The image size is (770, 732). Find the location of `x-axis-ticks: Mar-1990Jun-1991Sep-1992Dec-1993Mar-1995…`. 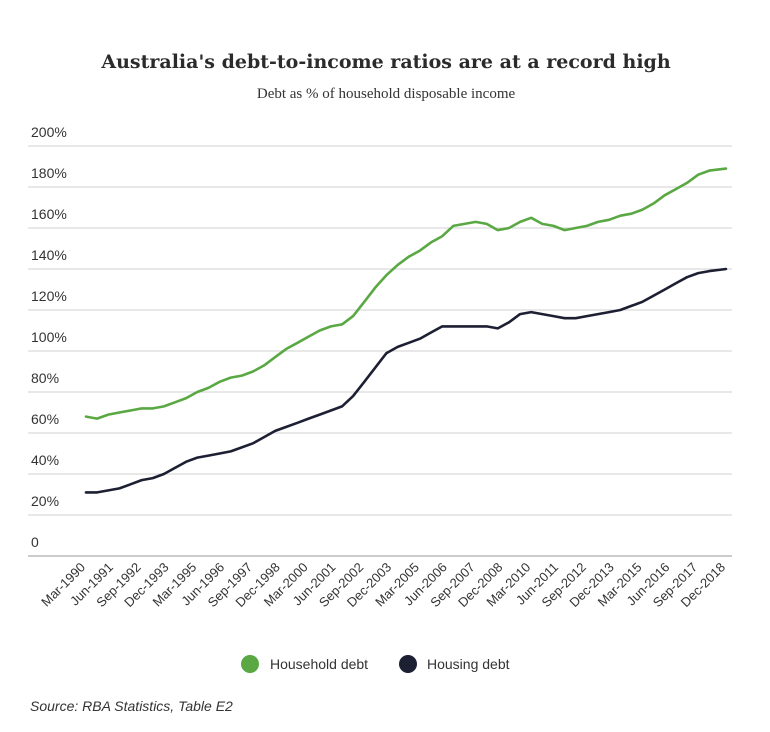

x-axis-ticks: Mar-1990Jun-1991Sep-1992Dec-1993Mar-1995… is located at coordinates (383, 585).